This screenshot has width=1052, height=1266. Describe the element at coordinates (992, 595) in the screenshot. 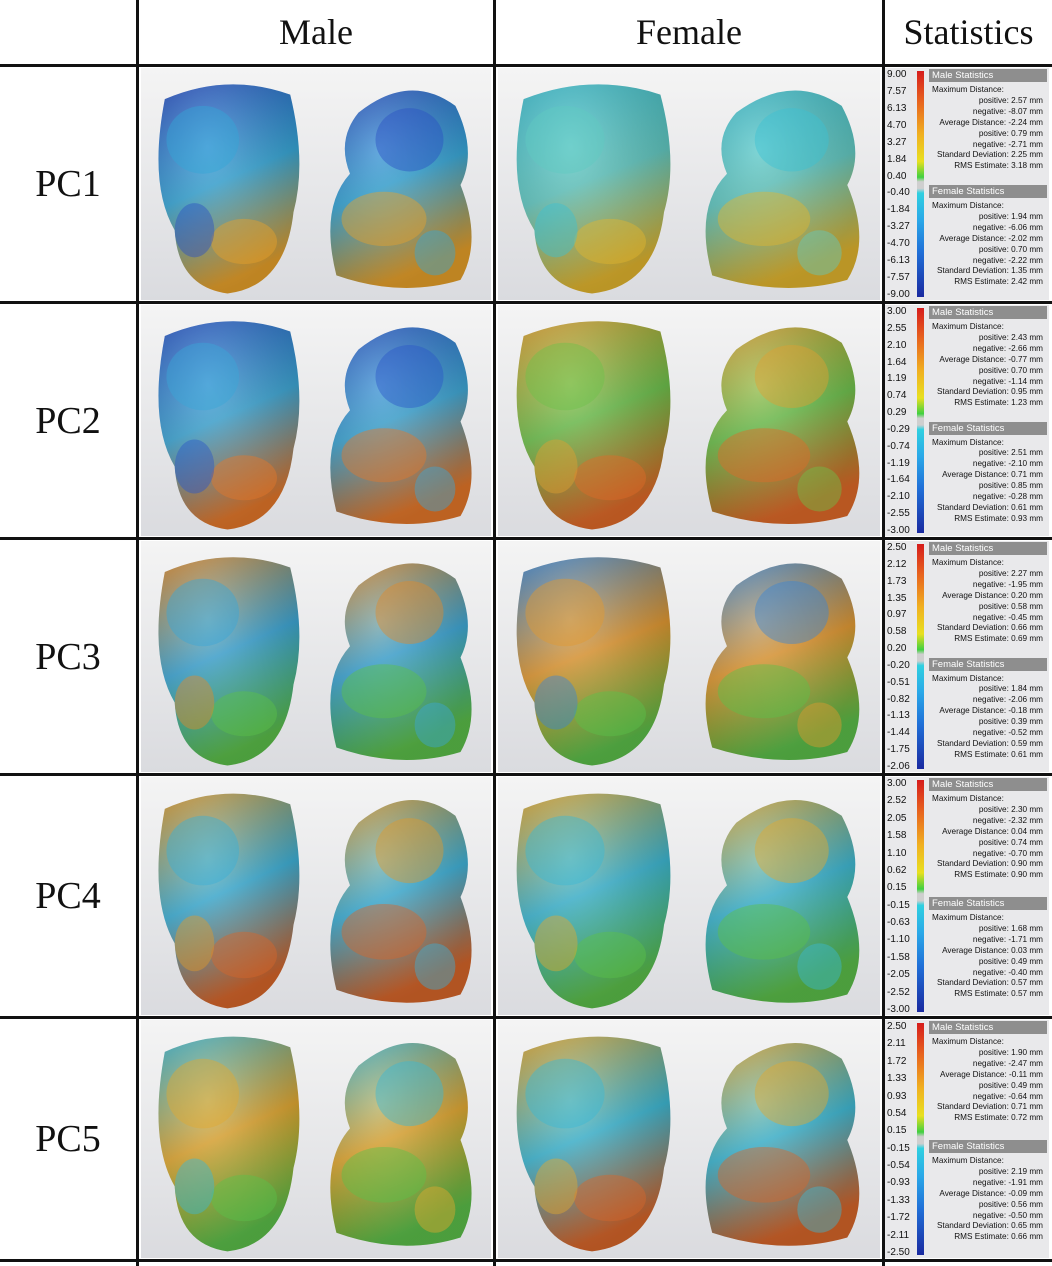

I see `average-distance: Average Distance: 0.20 mm` at that location.